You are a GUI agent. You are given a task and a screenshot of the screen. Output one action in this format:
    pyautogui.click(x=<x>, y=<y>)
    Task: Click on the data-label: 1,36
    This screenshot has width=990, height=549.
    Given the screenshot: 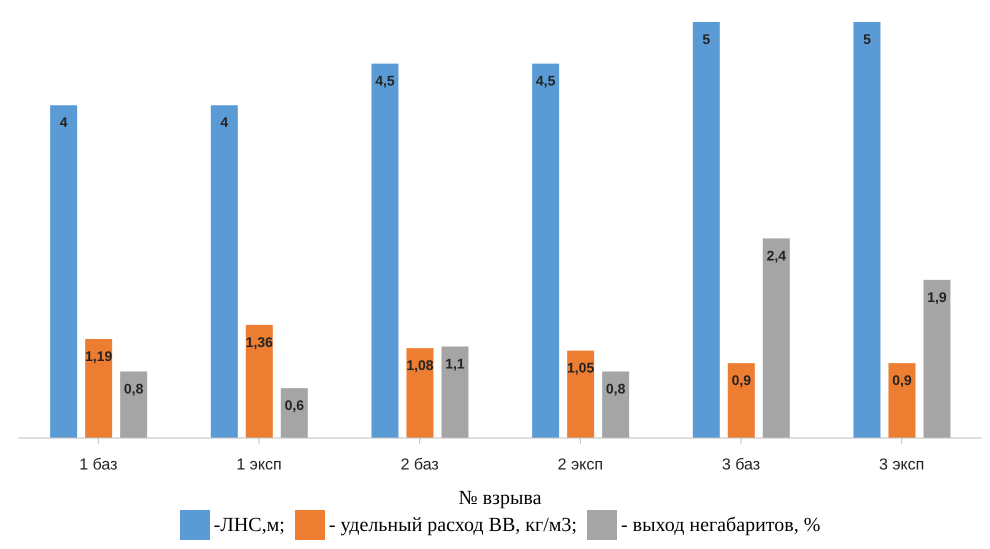 What is the action you would take?
    pyautogui.click(x=260, y=342)
    